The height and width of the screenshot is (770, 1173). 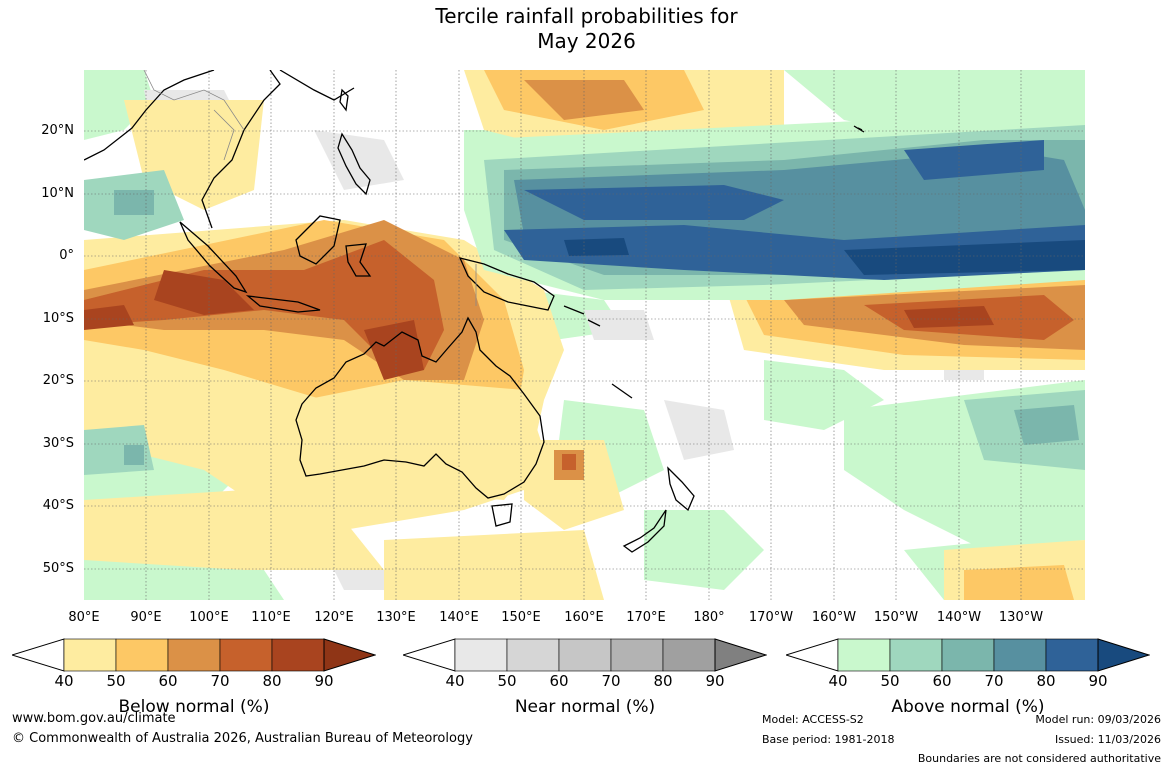 I want to click on colorbar-near-tick-40: 40, so click(x=455, y=681).